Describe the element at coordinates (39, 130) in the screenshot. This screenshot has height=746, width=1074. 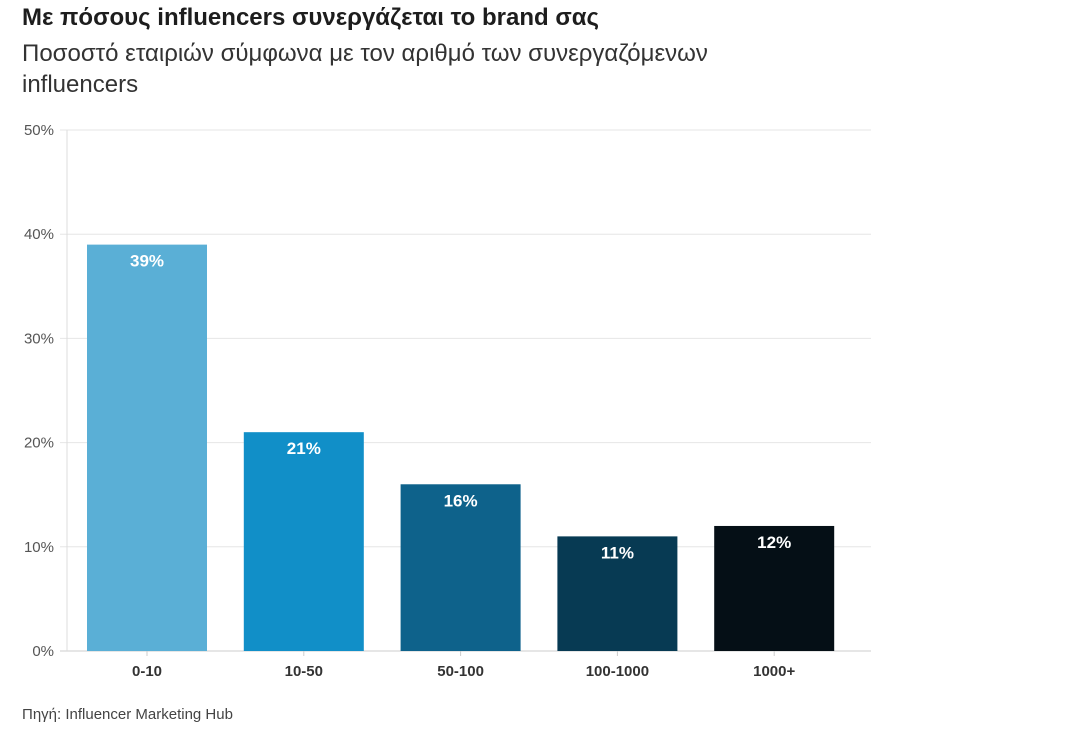
I see `y-tick-label: 50%` at that location.